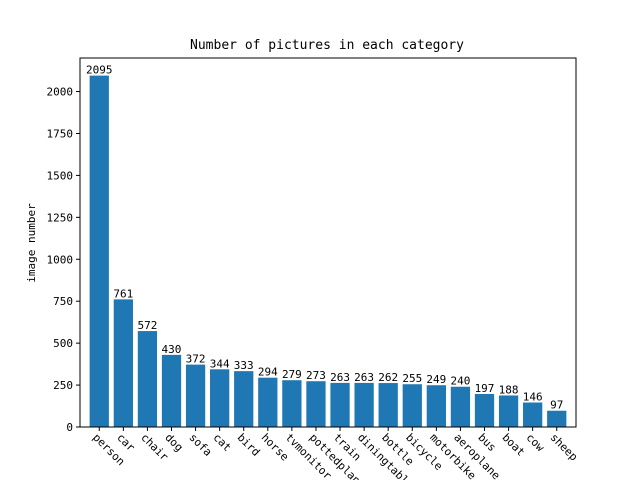  Describe the element at coordinates (200, 445) in the screenshot. I see `x-tick-label-sofa: sofa` at that location.